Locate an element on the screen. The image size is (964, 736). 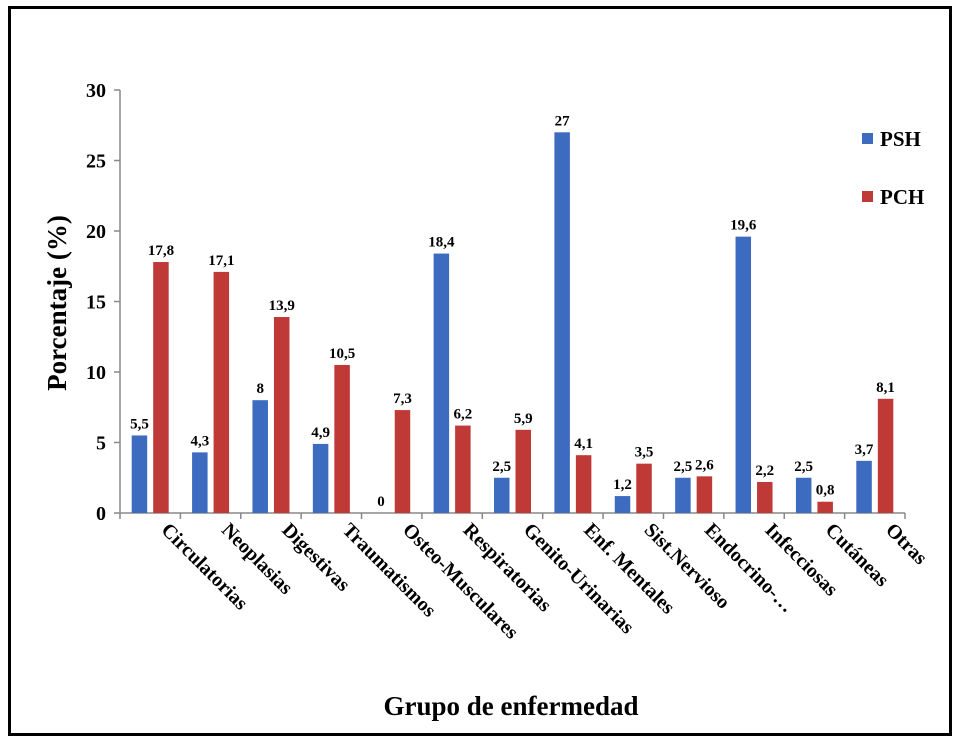
data-label-psh-6: 2,5 is located at coordinates (501, 467).